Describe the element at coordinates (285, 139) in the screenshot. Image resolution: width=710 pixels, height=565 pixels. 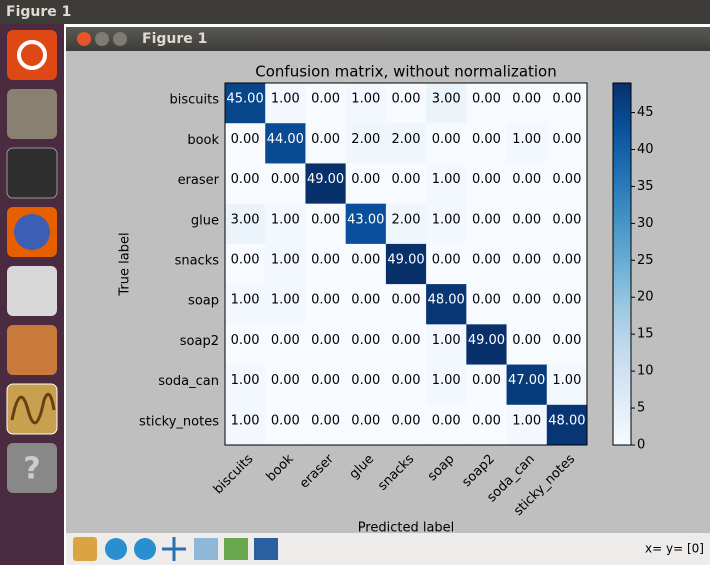
I see `cell-label: 44.00` at that location.